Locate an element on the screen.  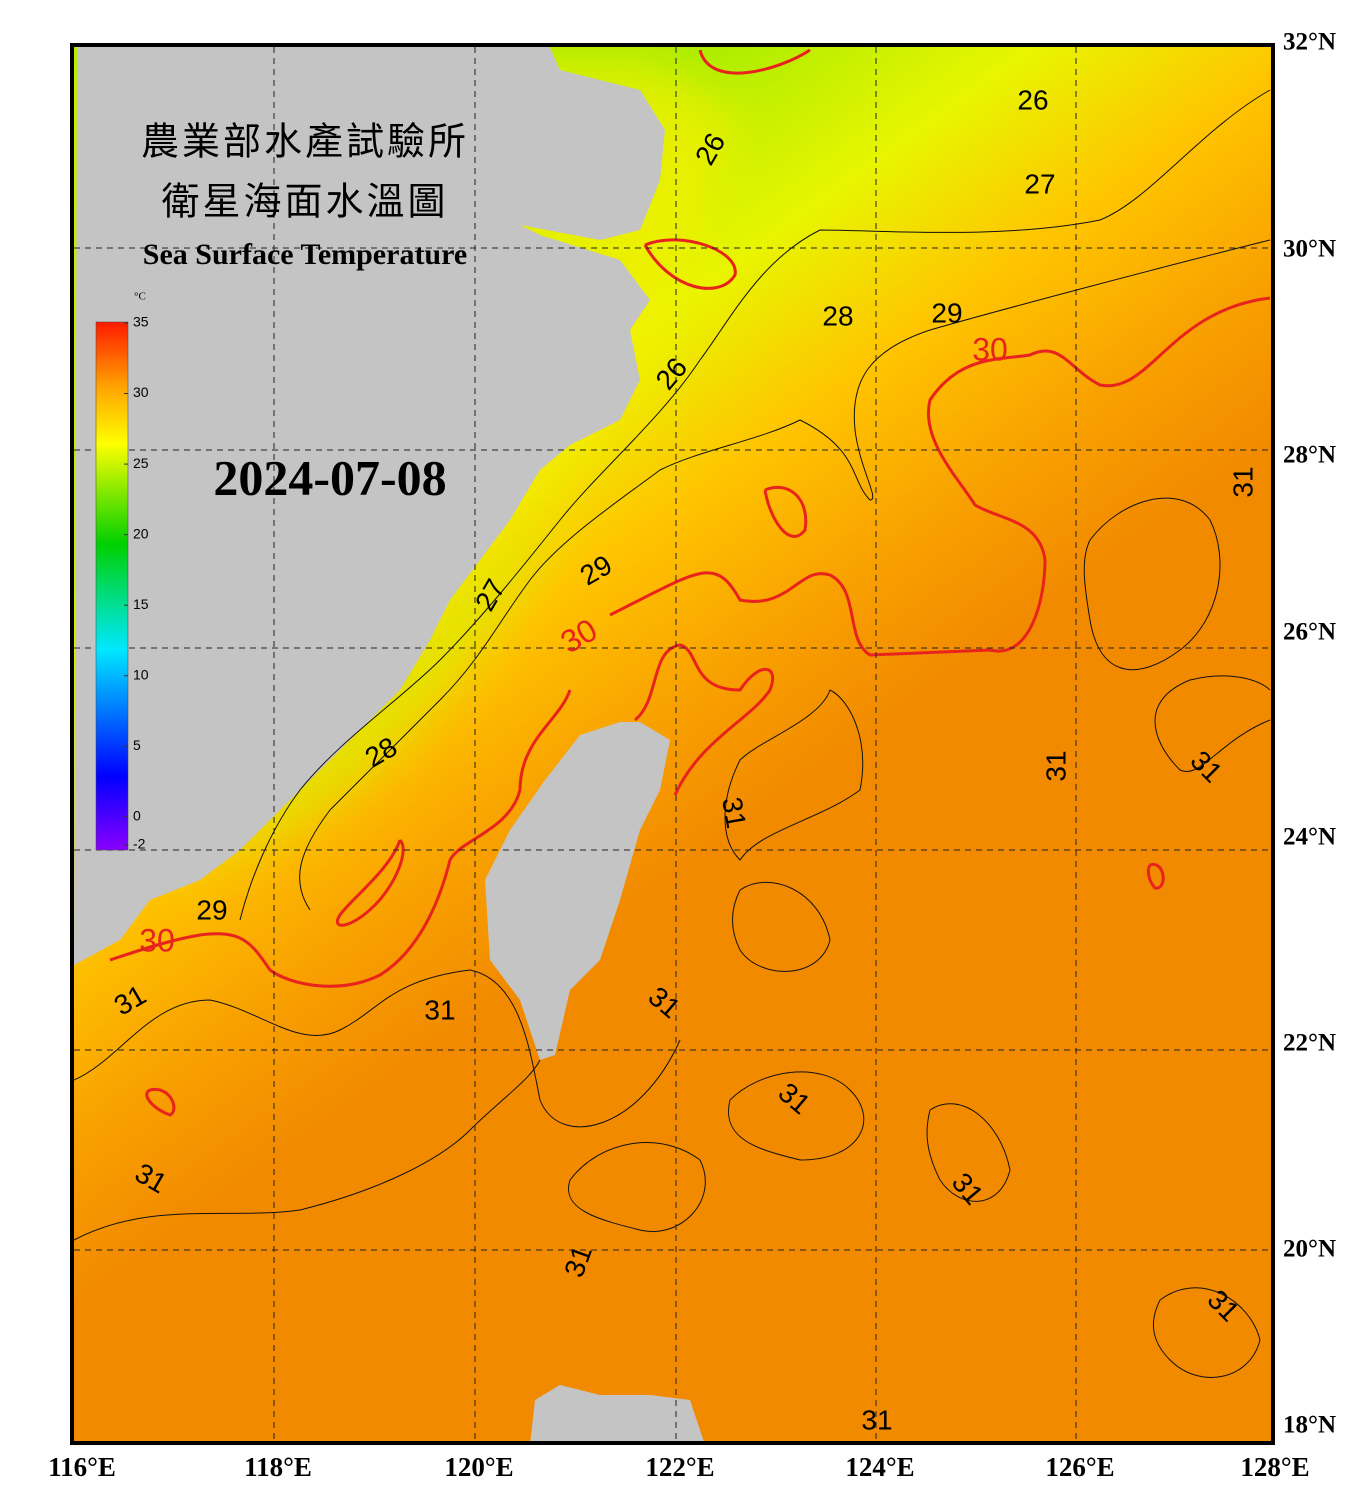
lat-label: 32°N is located at coordinates (1309, 42).